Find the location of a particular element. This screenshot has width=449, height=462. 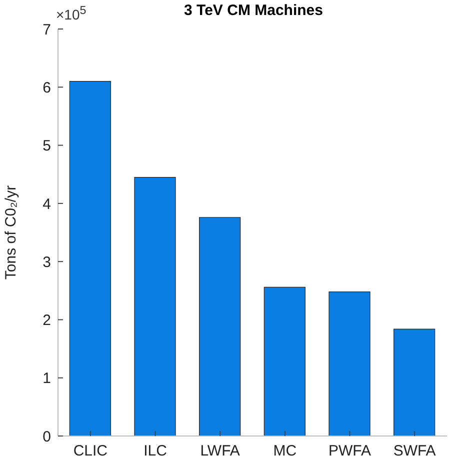

x-tick-label: ILC is located at coordinates (156, 451).